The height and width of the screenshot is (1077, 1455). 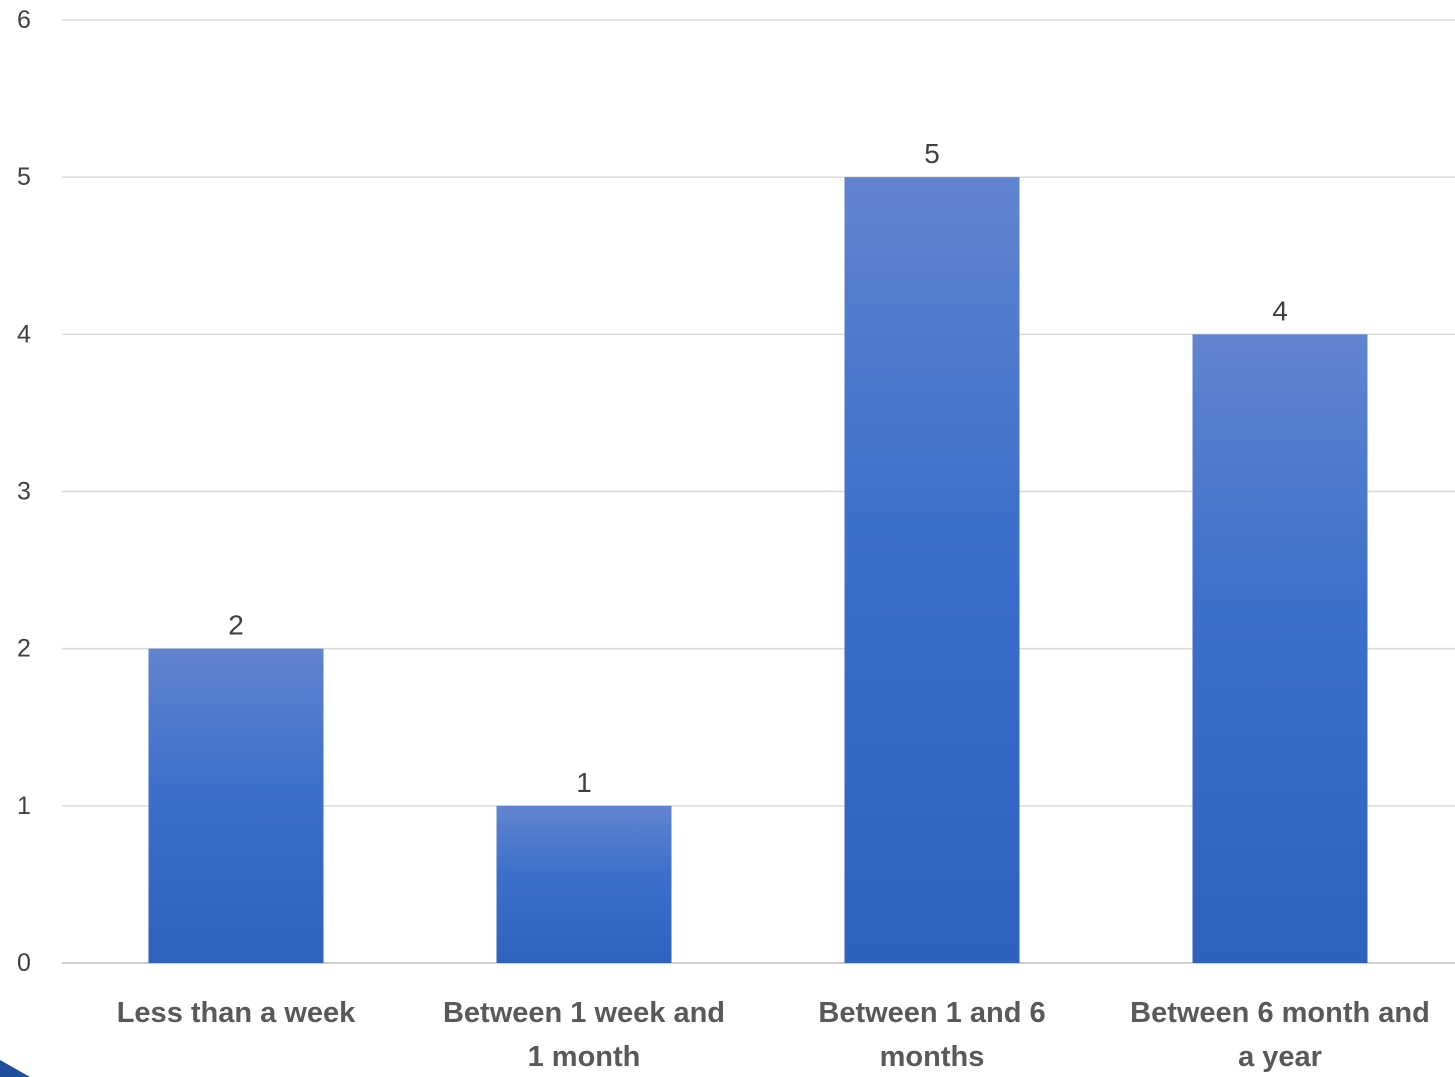 What do you see at coordinates (584, 782) in the screenshot?
I see `data-label-2: 1` at bounding box center [584, 782].